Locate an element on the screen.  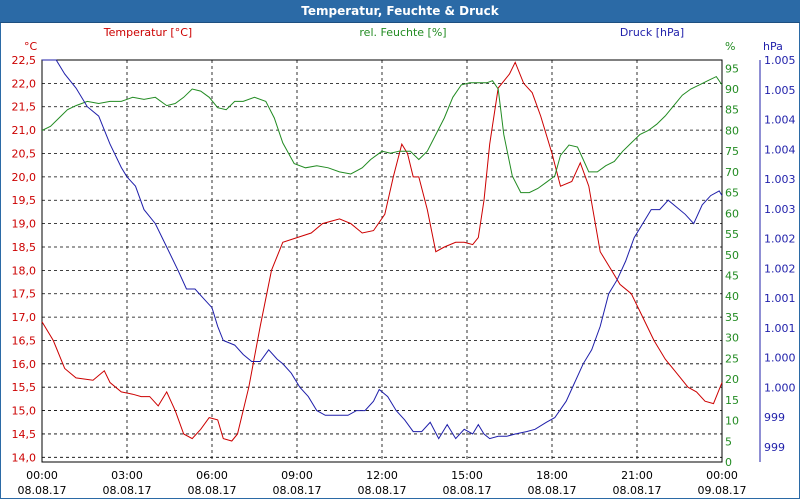
tick-label-temperature: 17,0 is located at coordinates (24, 317).